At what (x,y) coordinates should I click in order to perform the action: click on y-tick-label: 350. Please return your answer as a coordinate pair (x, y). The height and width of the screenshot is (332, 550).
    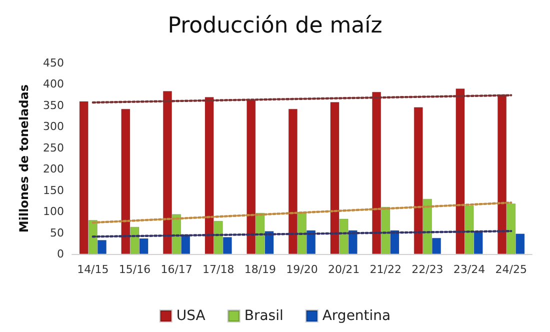
    Looking at the image, I should click on (53, 105).